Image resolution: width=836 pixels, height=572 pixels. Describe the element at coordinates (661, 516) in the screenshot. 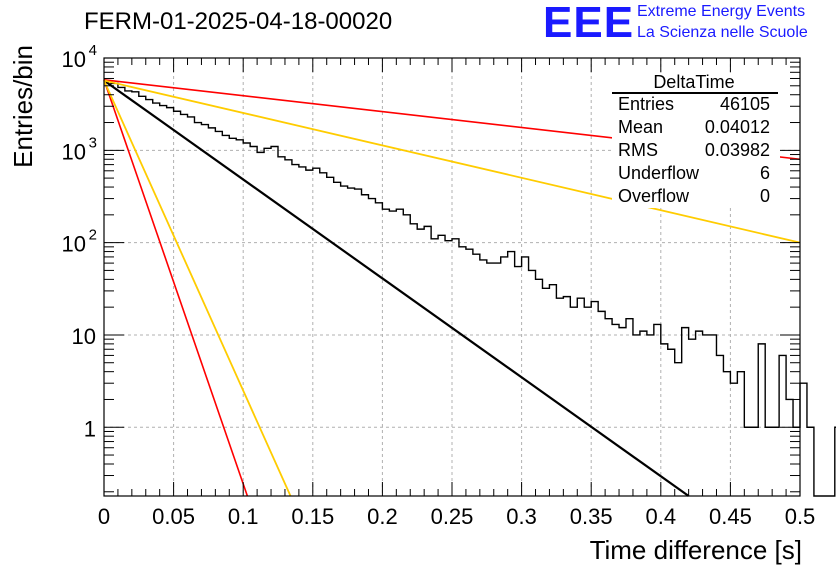

I see `x-tick-label: 0.4` at that location.